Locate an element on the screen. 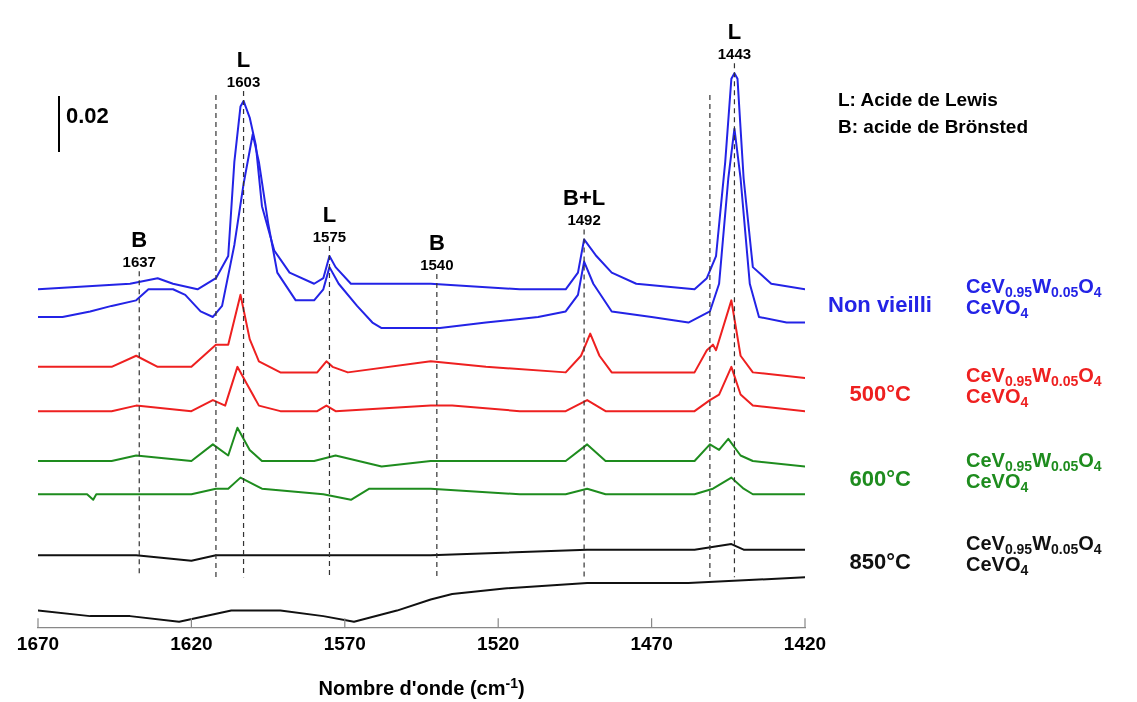 This screenshot has height=702, width=1137. x-tick-label: 1620 is located at coordinates (191, 643).